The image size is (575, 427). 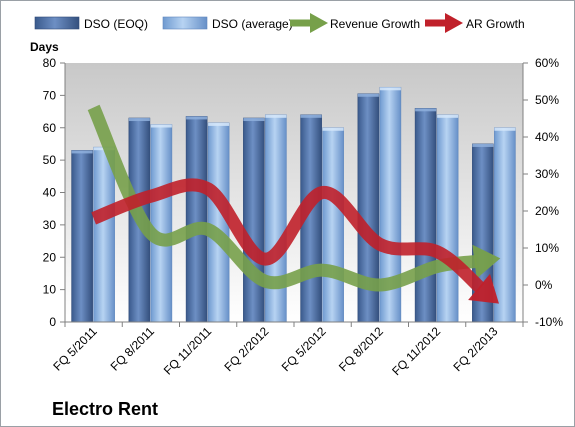 I want to click on x-tick-label: FQ 2/2012, so click(x=247, y=349).